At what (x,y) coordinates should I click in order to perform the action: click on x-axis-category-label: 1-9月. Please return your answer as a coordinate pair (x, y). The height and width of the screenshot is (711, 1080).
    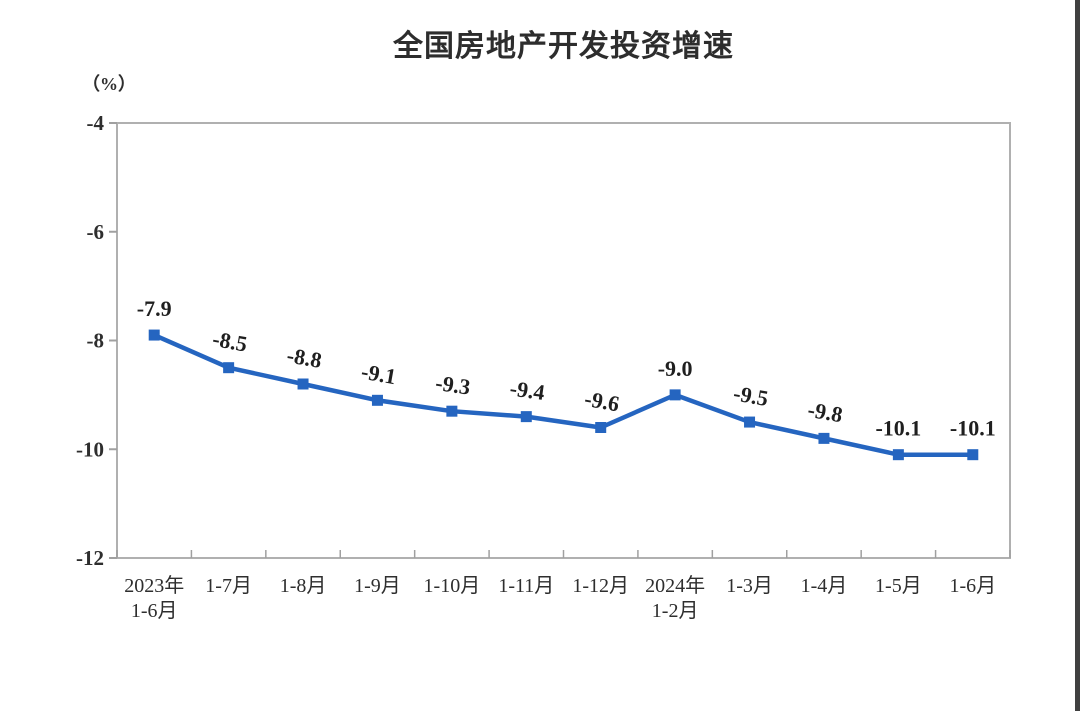
    Looking at the image, I should click on (377, 586).